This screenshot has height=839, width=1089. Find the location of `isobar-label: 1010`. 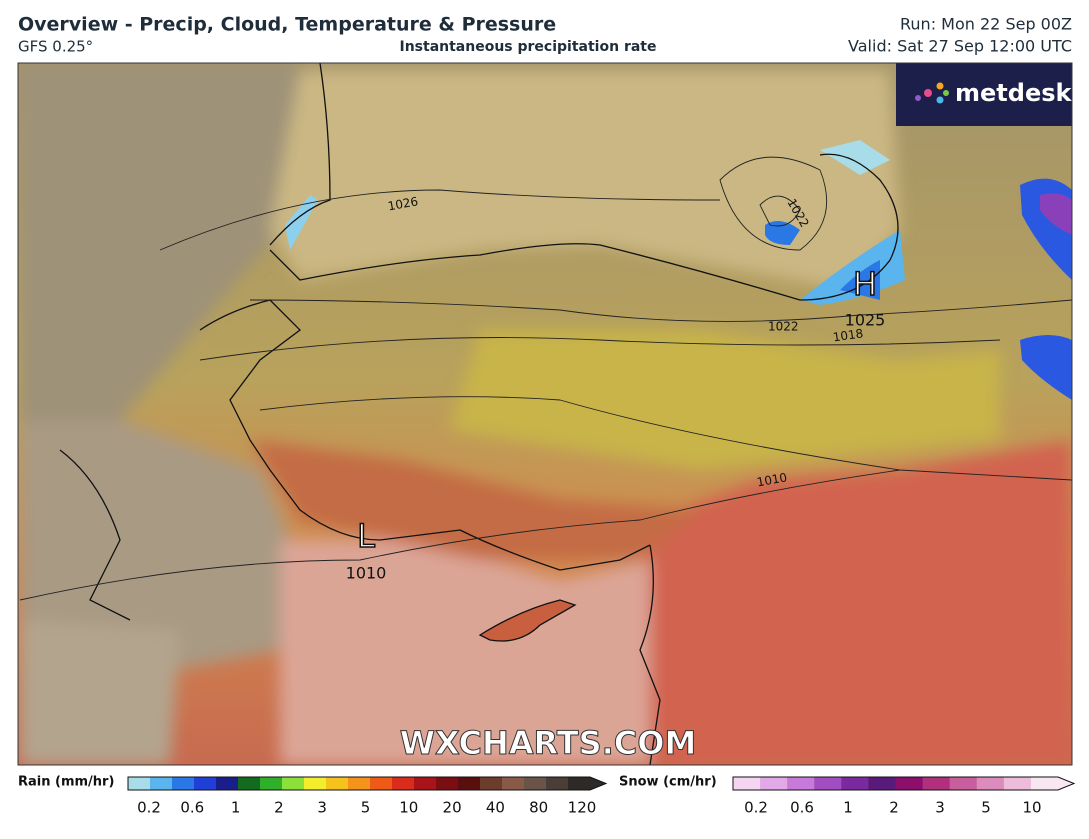

isobar-label: 1010 is located at coordinates (772, 479).